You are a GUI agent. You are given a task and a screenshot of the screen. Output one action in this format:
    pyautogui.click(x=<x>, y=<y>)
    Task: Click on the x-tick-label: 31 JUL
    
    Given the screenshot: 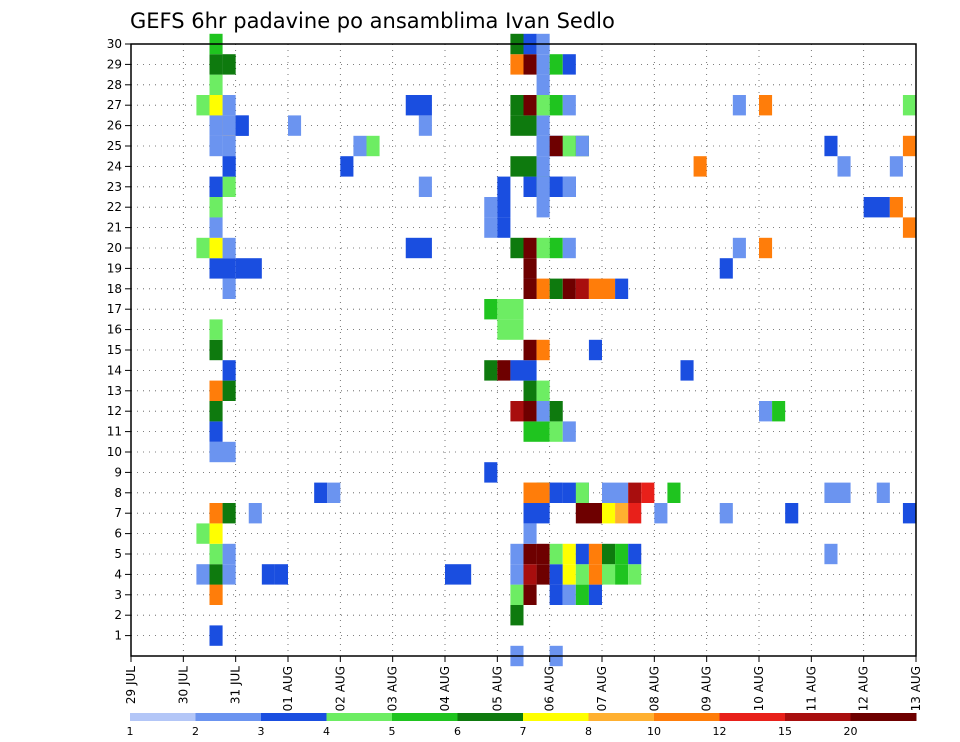 What is the action you would take?
    pyautogui.click(x=236, y=685)
    